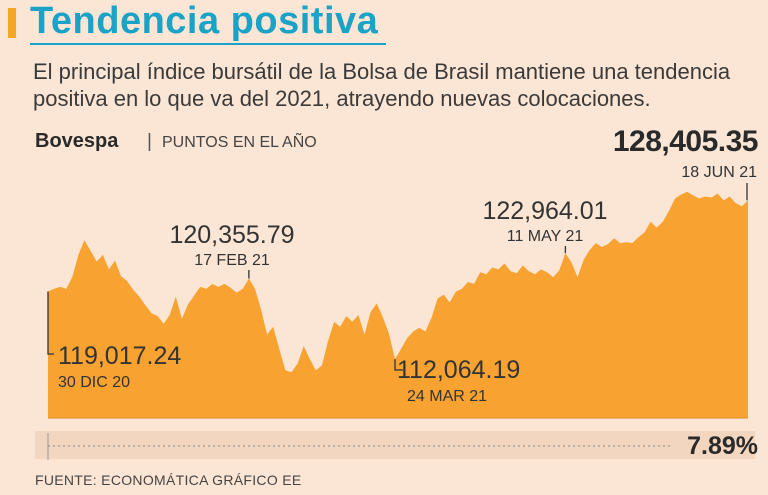 The height and width of the screenshot is (495, 768). Describe the element at coordinates (398, 365) in the screenshot. I see `mar-low-leader-line` at that location.